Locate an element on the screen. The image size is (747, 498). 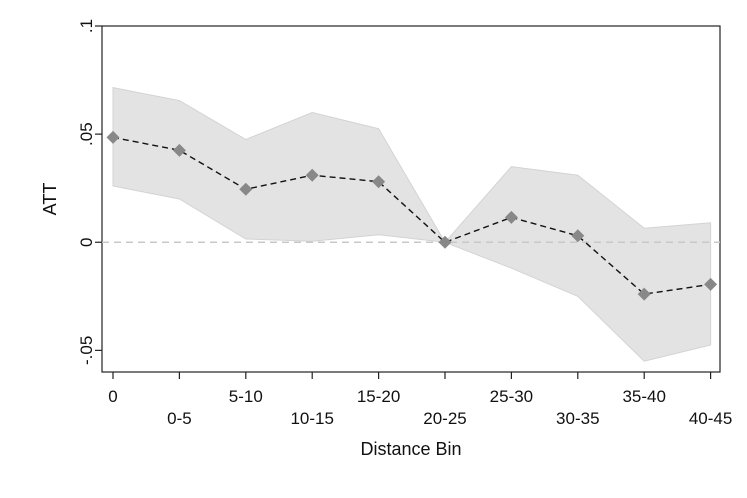
x-tick-label-0: 0 is located at coordinates (112, 396).